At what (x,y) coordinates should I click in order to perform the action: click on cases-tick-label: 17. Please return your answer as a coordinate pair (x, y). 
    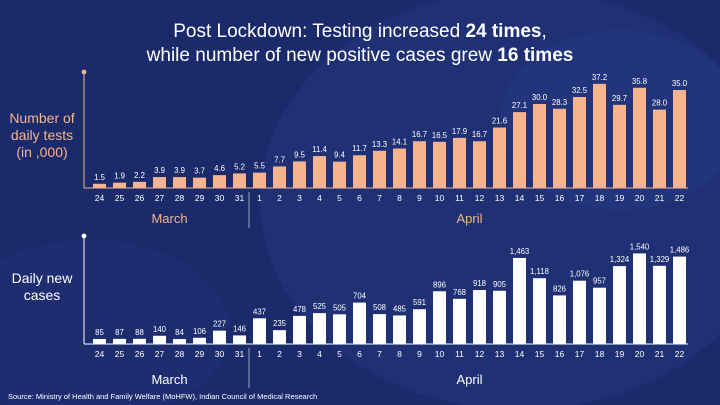
    Looking at the image, I should click on (580, 354).